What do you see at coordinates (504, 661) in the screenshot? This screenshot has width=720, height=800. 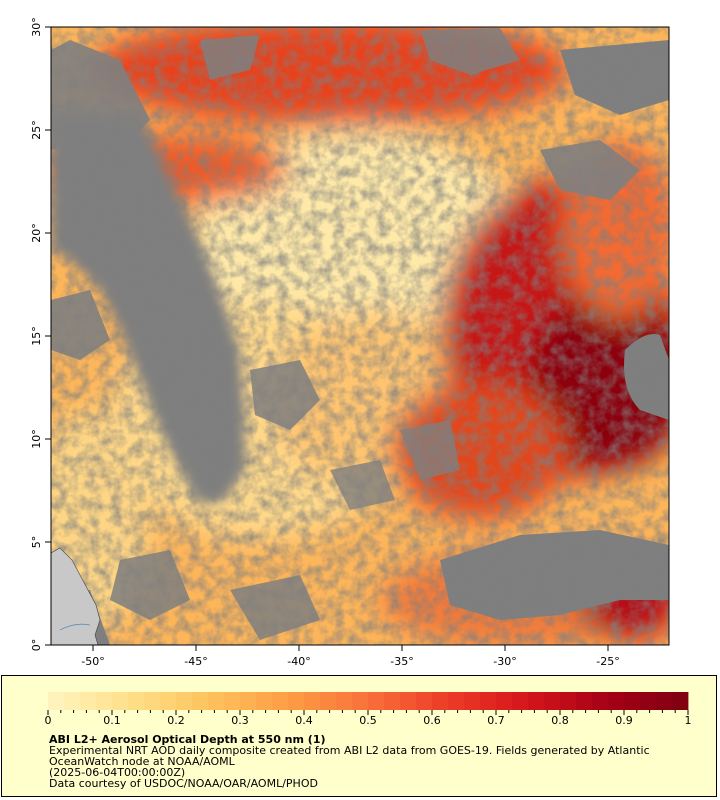 I see `x-tick-label: -30°` at bounding box center [504, 661].